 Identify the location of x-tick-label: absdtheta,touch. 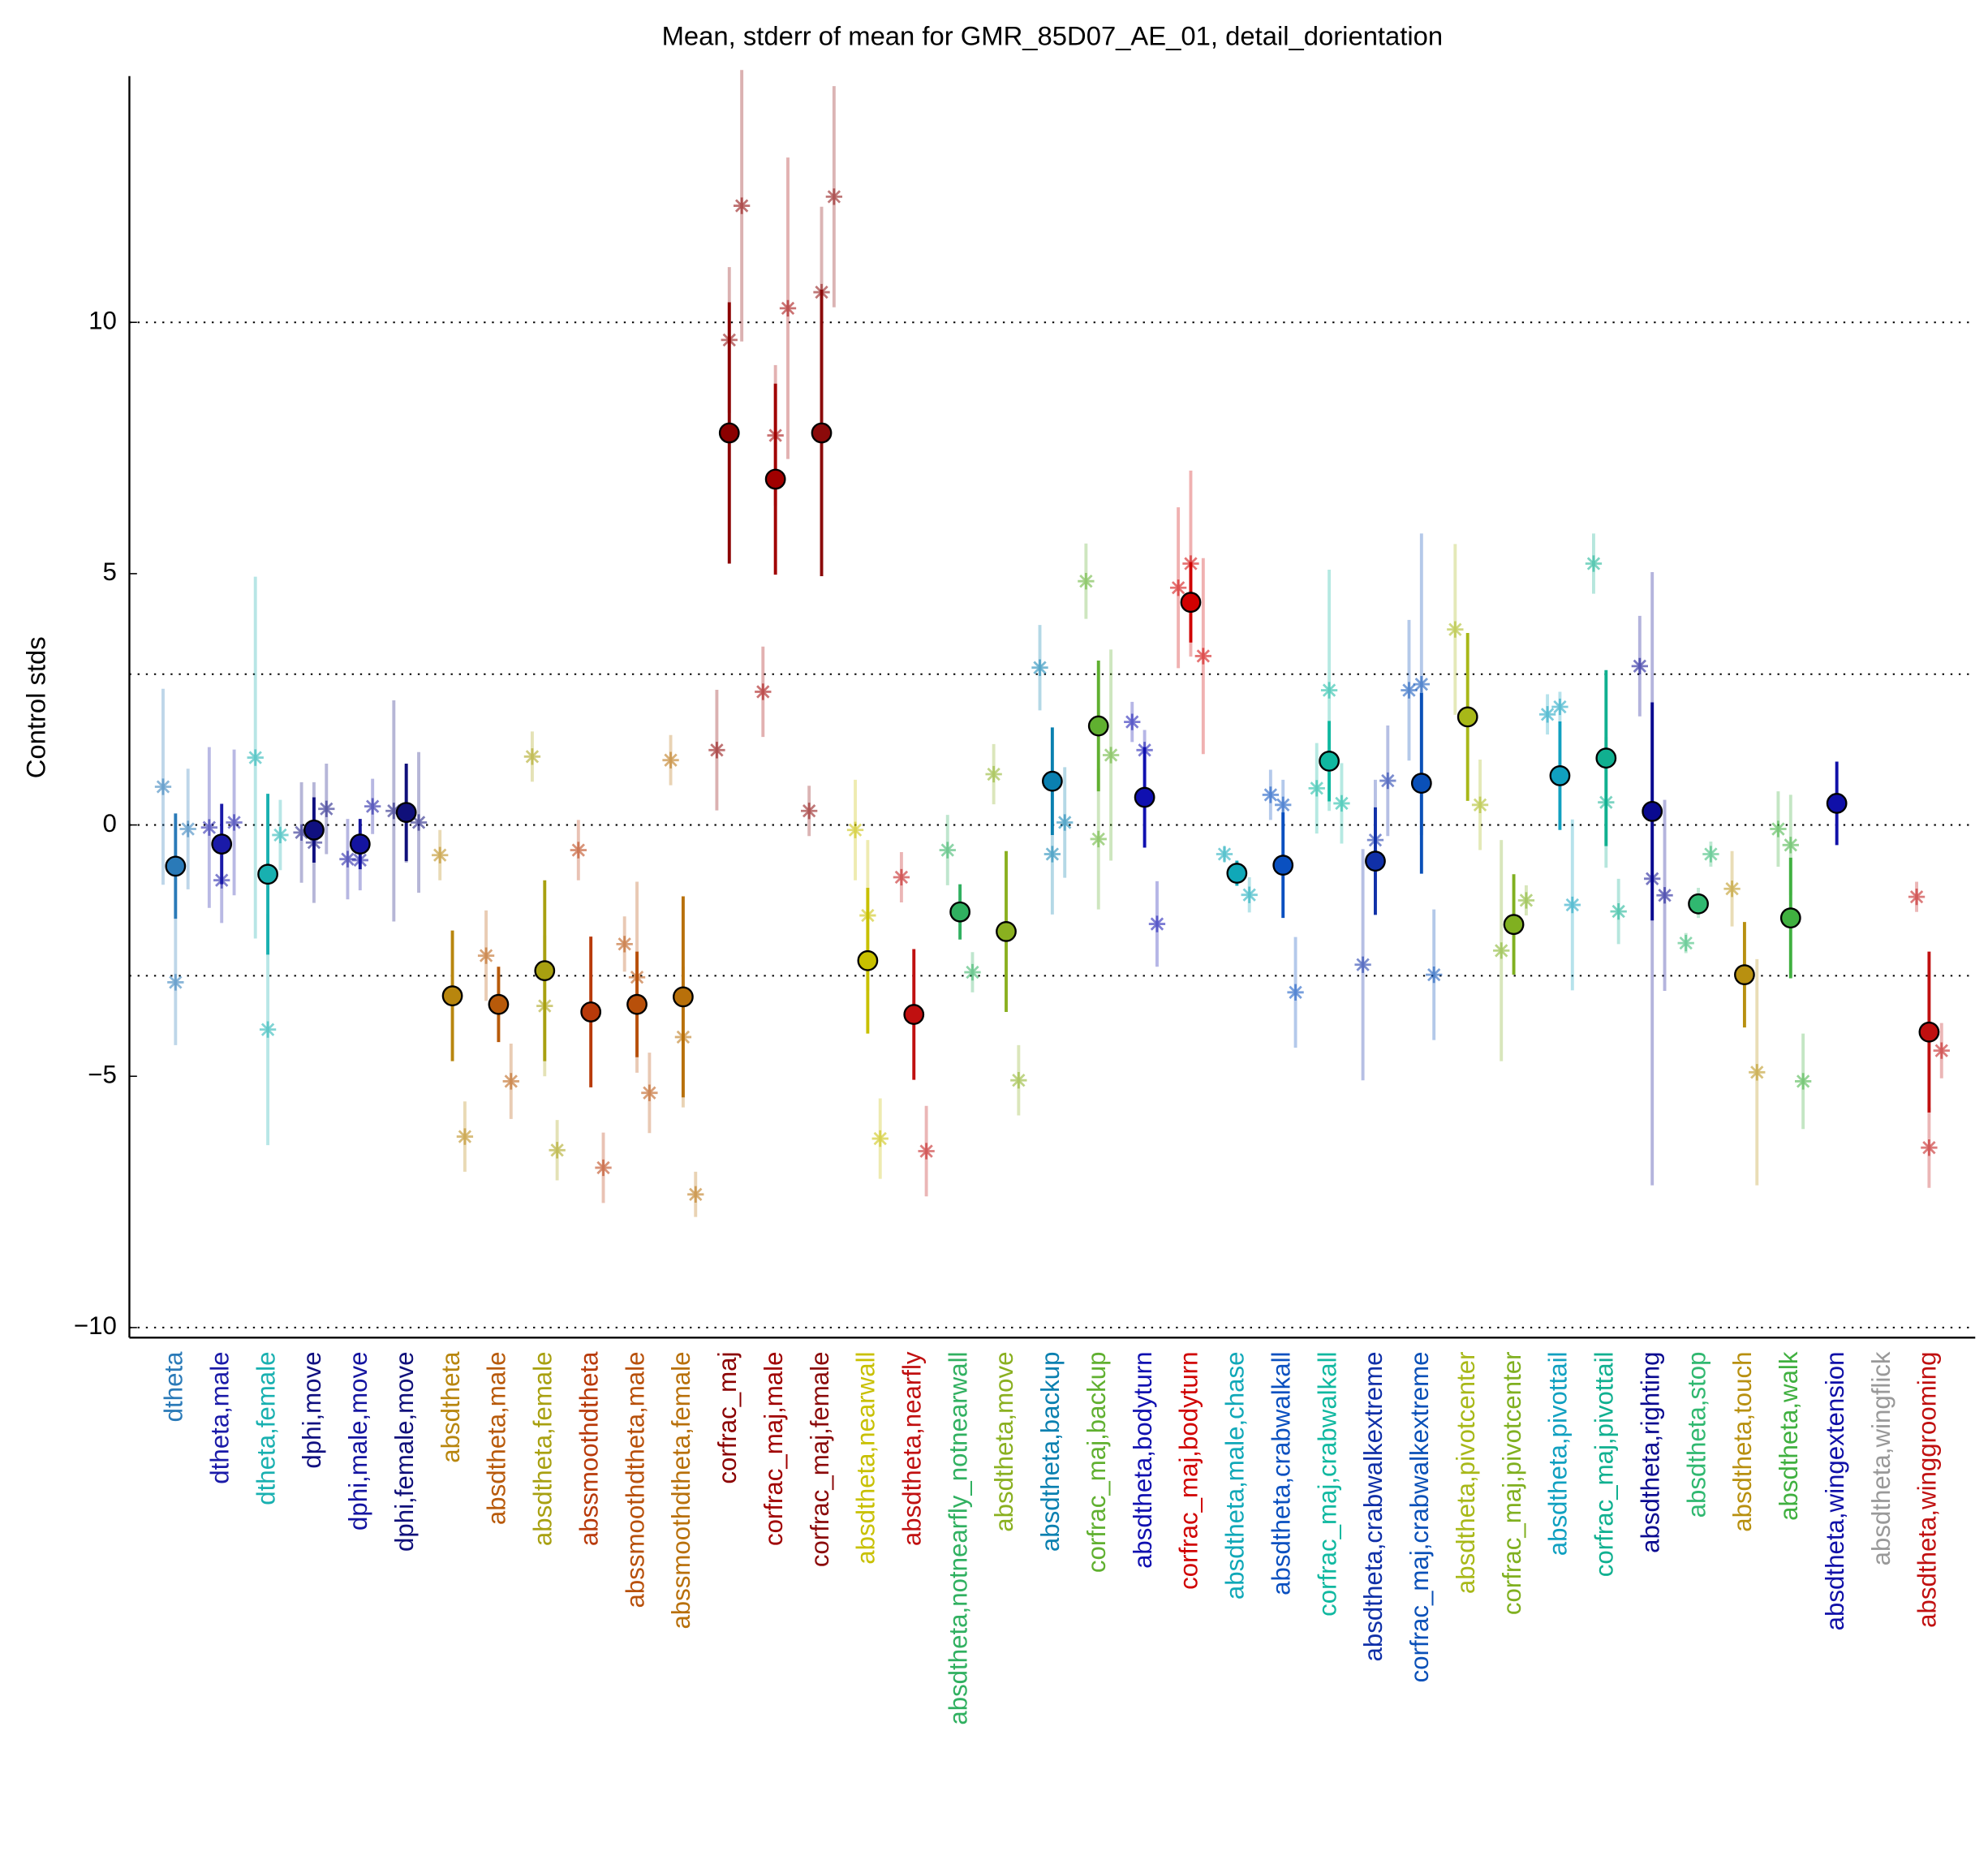
(1742, 1441).